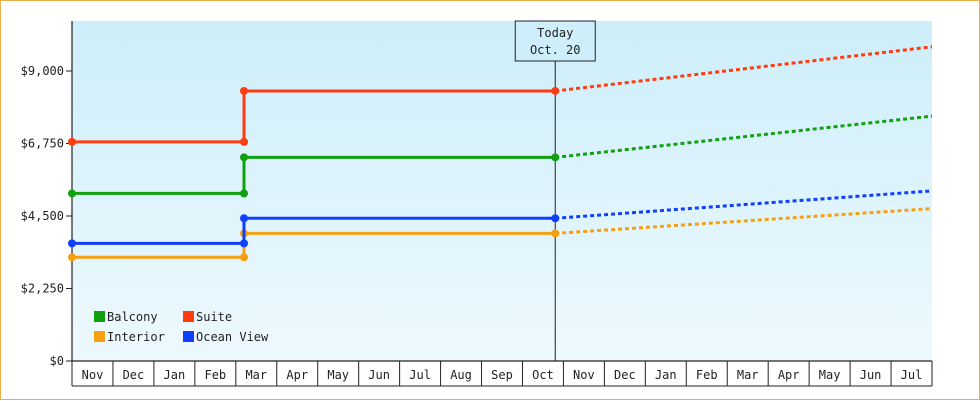 Image resolution: width=980 pixels, height=401 pixels. What do you see at coordinates (555, 41) in the screenshot?
I see `today-label-box` at bounding box center [555, 41].